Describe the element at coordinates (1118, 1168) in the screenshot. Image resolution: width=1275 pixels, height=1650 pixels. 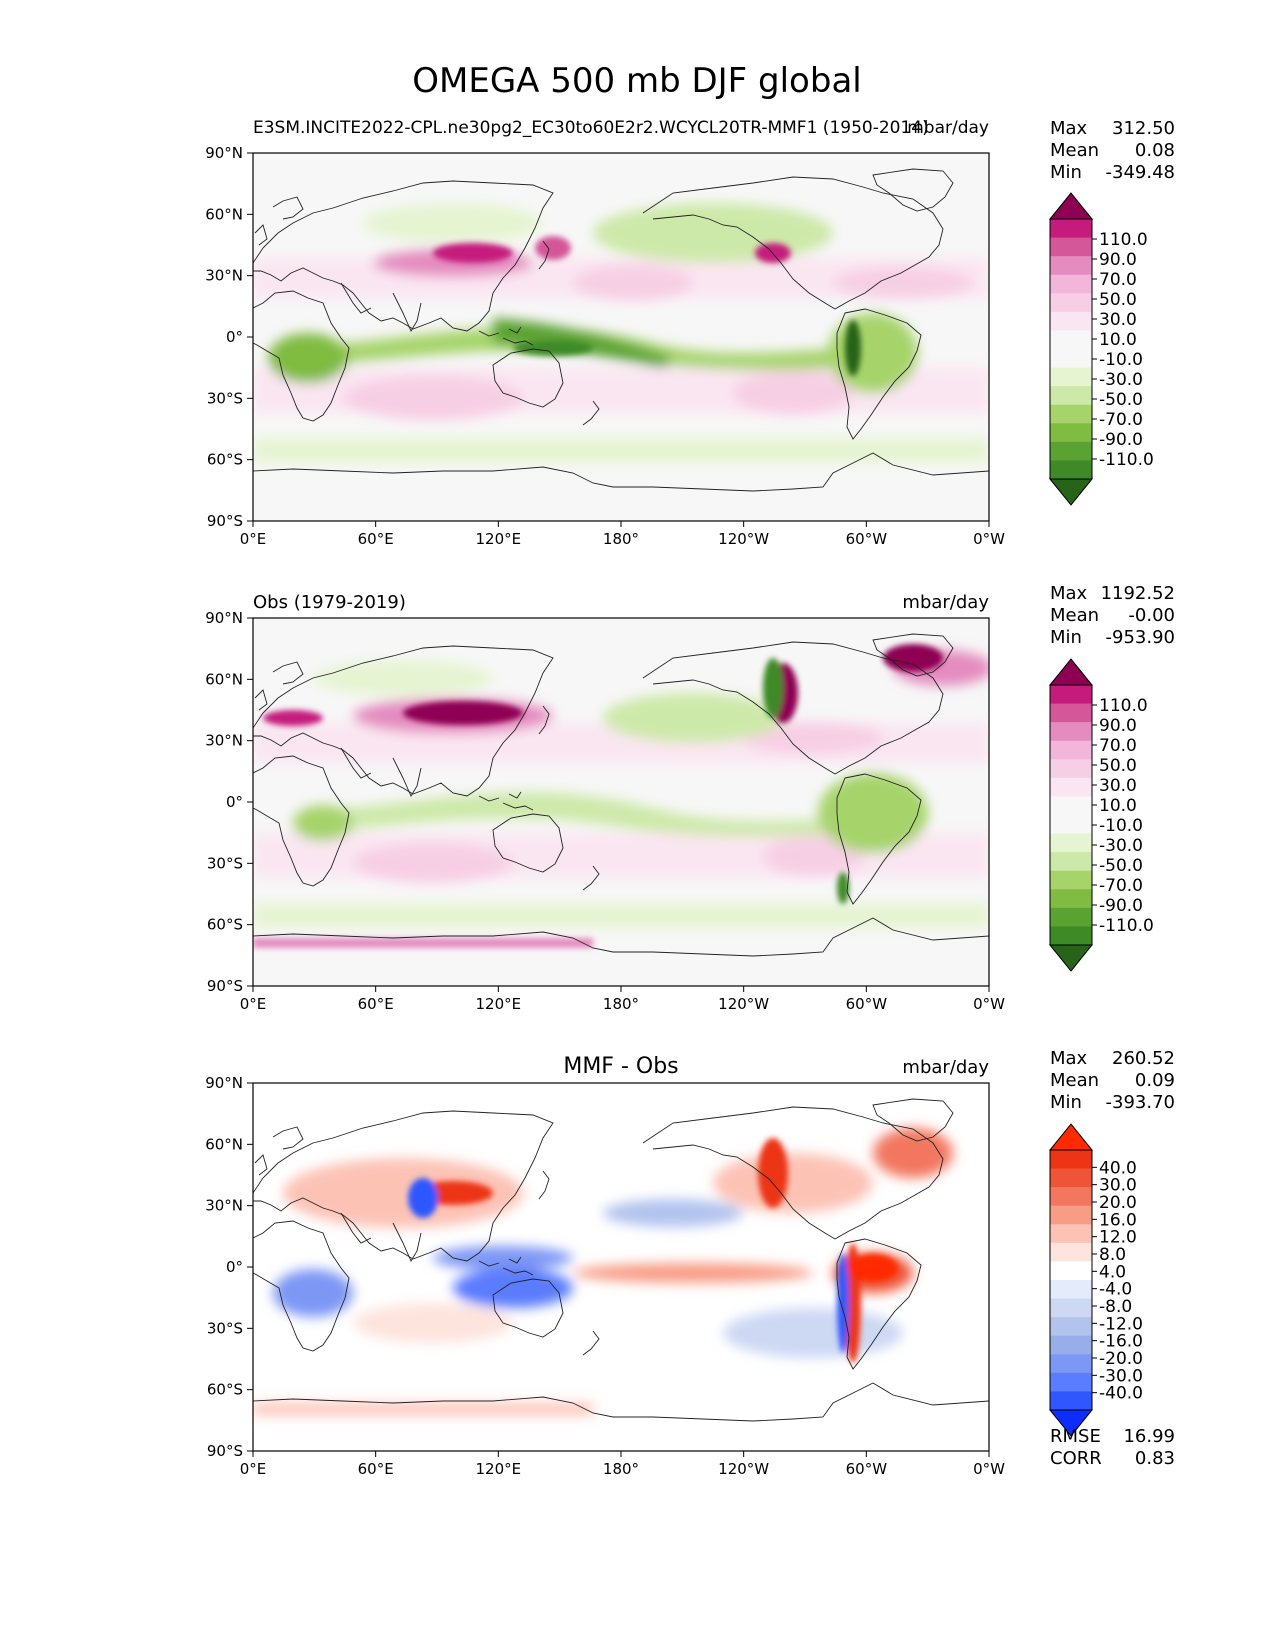
I see `colorbar-tick-label: 40.0` at that location.